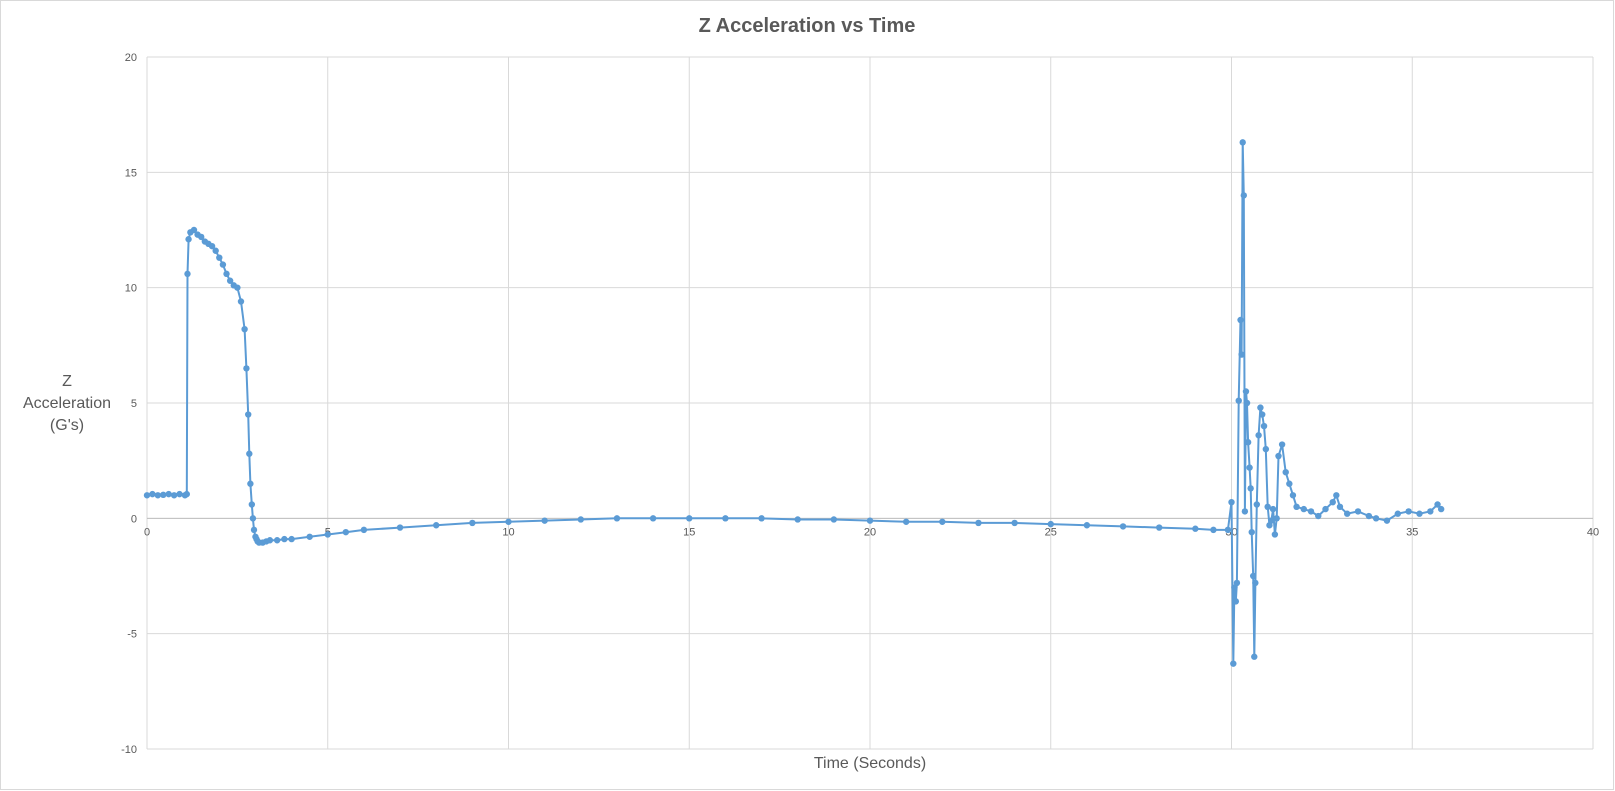  What do you see at coordinates (132, 635) in the screenshot?
I see `y-tick-label: -5` at bounding box center [132, 635].